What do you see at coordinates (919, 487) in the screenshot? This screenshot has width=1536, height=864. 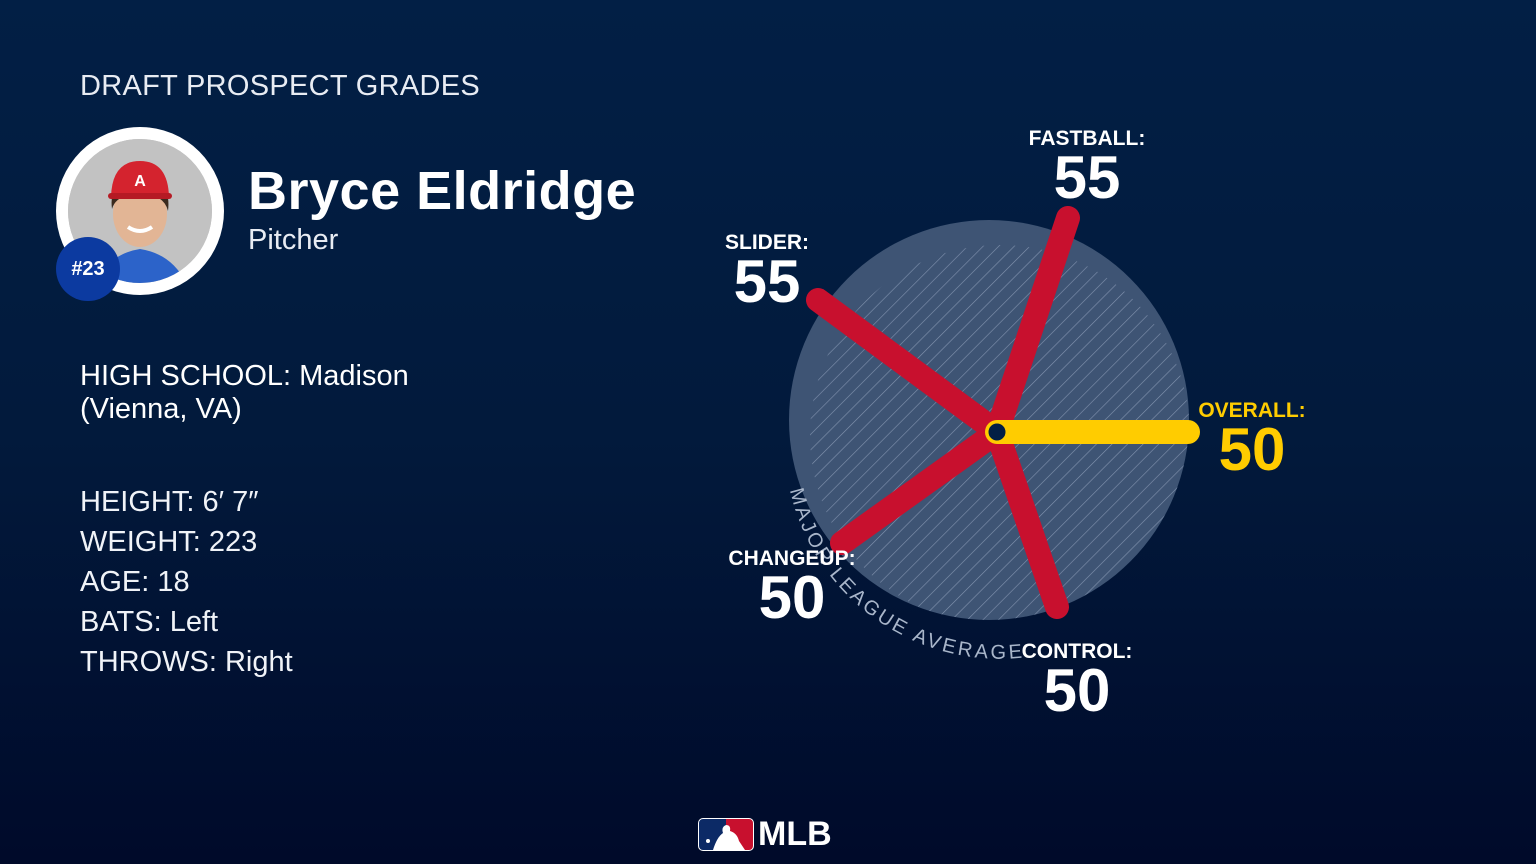 I see `spoke-changeup` at bounding box center [919, 487].